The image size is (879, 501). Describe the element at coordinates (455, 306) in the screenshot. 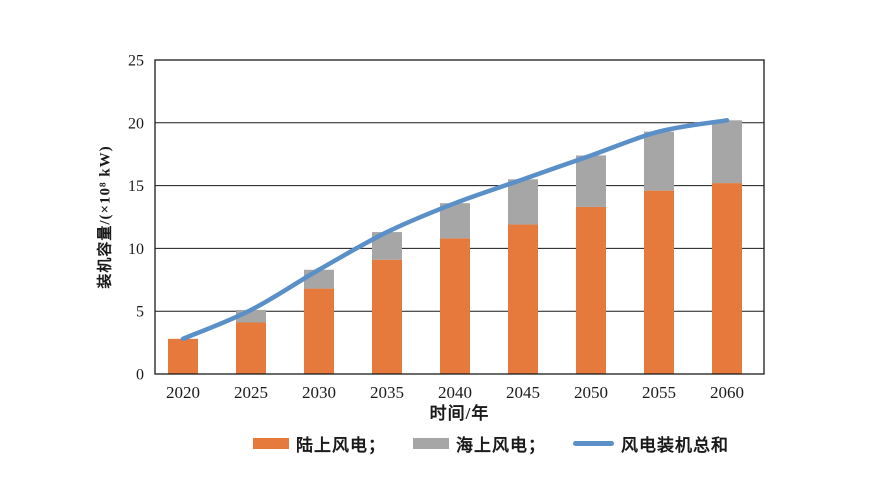

I see `bar-onshore-2040` at that location.